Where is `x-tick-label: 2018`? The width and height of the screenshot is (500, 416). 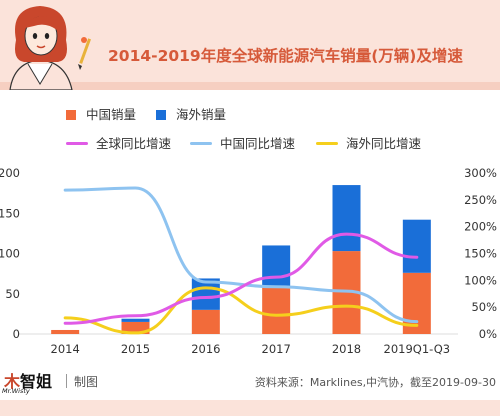
x-tick-label: 2018 is located at coordinates (346, 349).